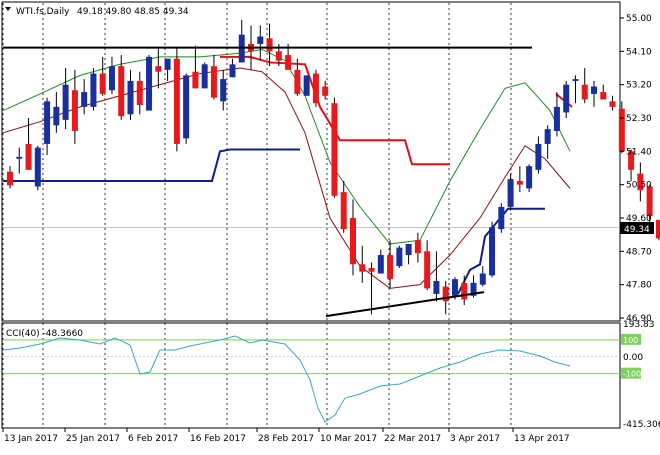 This screenshot has width=660, height=455. What do you see at coordinates (151, 165) in the screenshot?
I see `stop-line-blue` at bounding box center [151, 165].